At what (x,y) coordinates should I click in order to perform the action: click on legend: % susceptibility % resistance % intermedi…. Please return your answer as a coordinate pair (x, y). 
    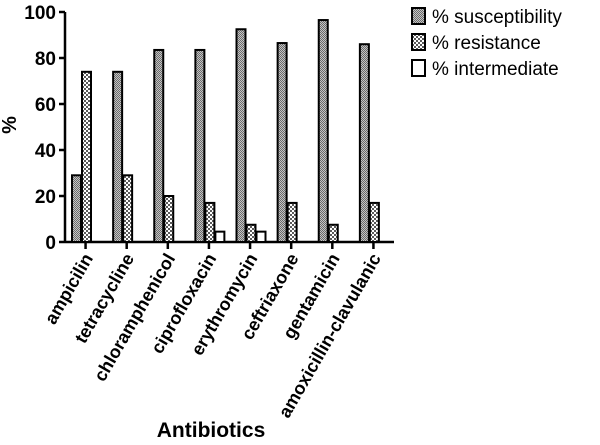
    Looking at the image, I should click on (486, 43).